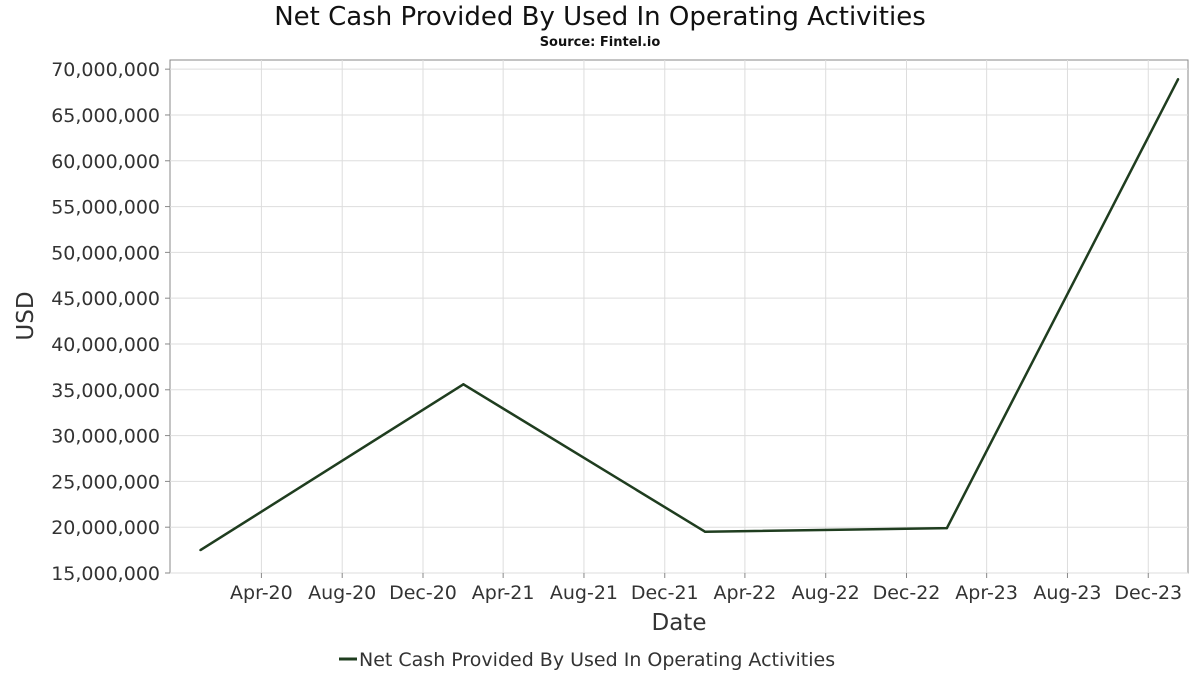 The image size is (1200, 675). What do you see at coordinates (105, 116) in the screenshot?
I see `y-tick-label: 65,000,000` at bounding box center [105, 116].